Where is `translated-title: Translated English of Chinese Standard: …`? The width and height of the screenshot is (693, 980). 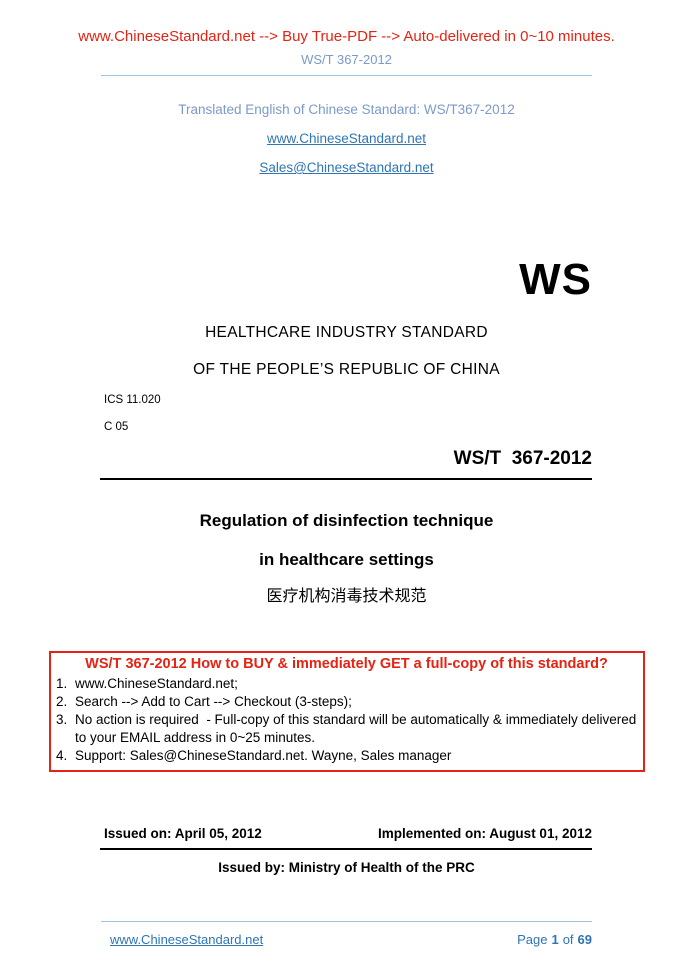 translated-title: Translated English of Chinese Standard: … is located at coordinates (346, 109).